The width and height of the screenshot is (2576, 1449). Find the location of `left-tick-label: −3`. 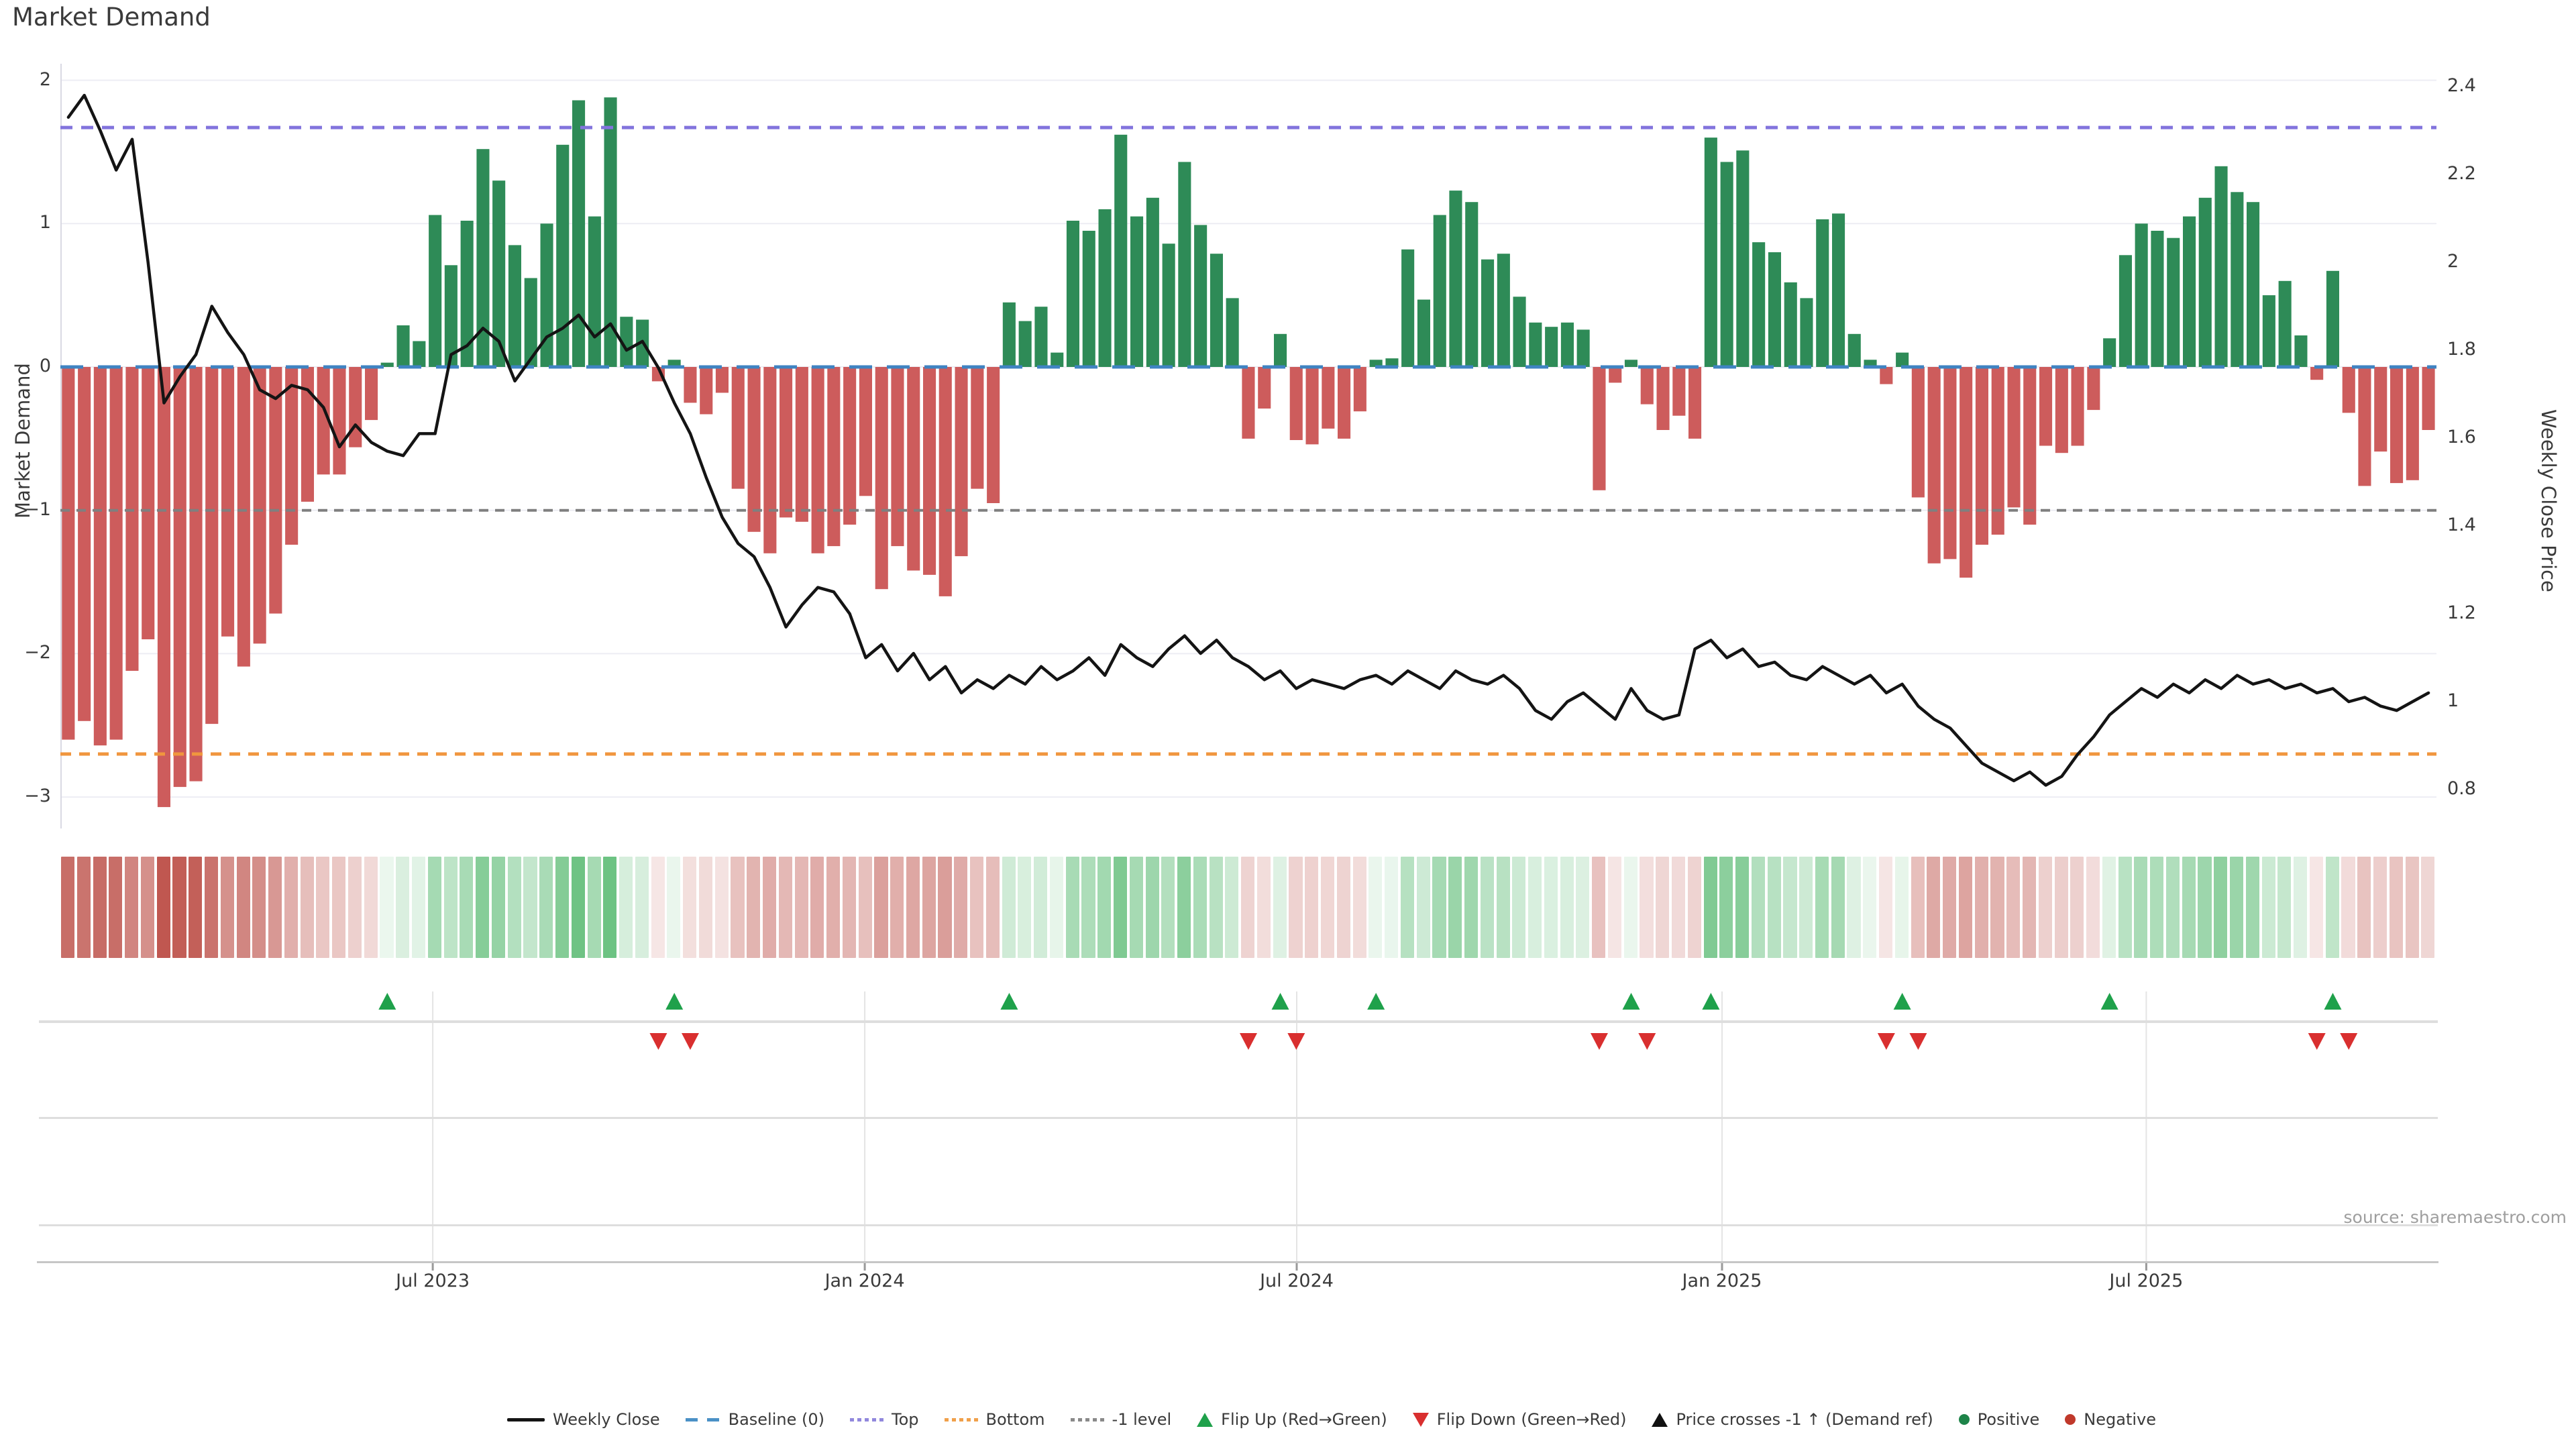

left-tick-label: −3 is located at coordinates (37, 796).